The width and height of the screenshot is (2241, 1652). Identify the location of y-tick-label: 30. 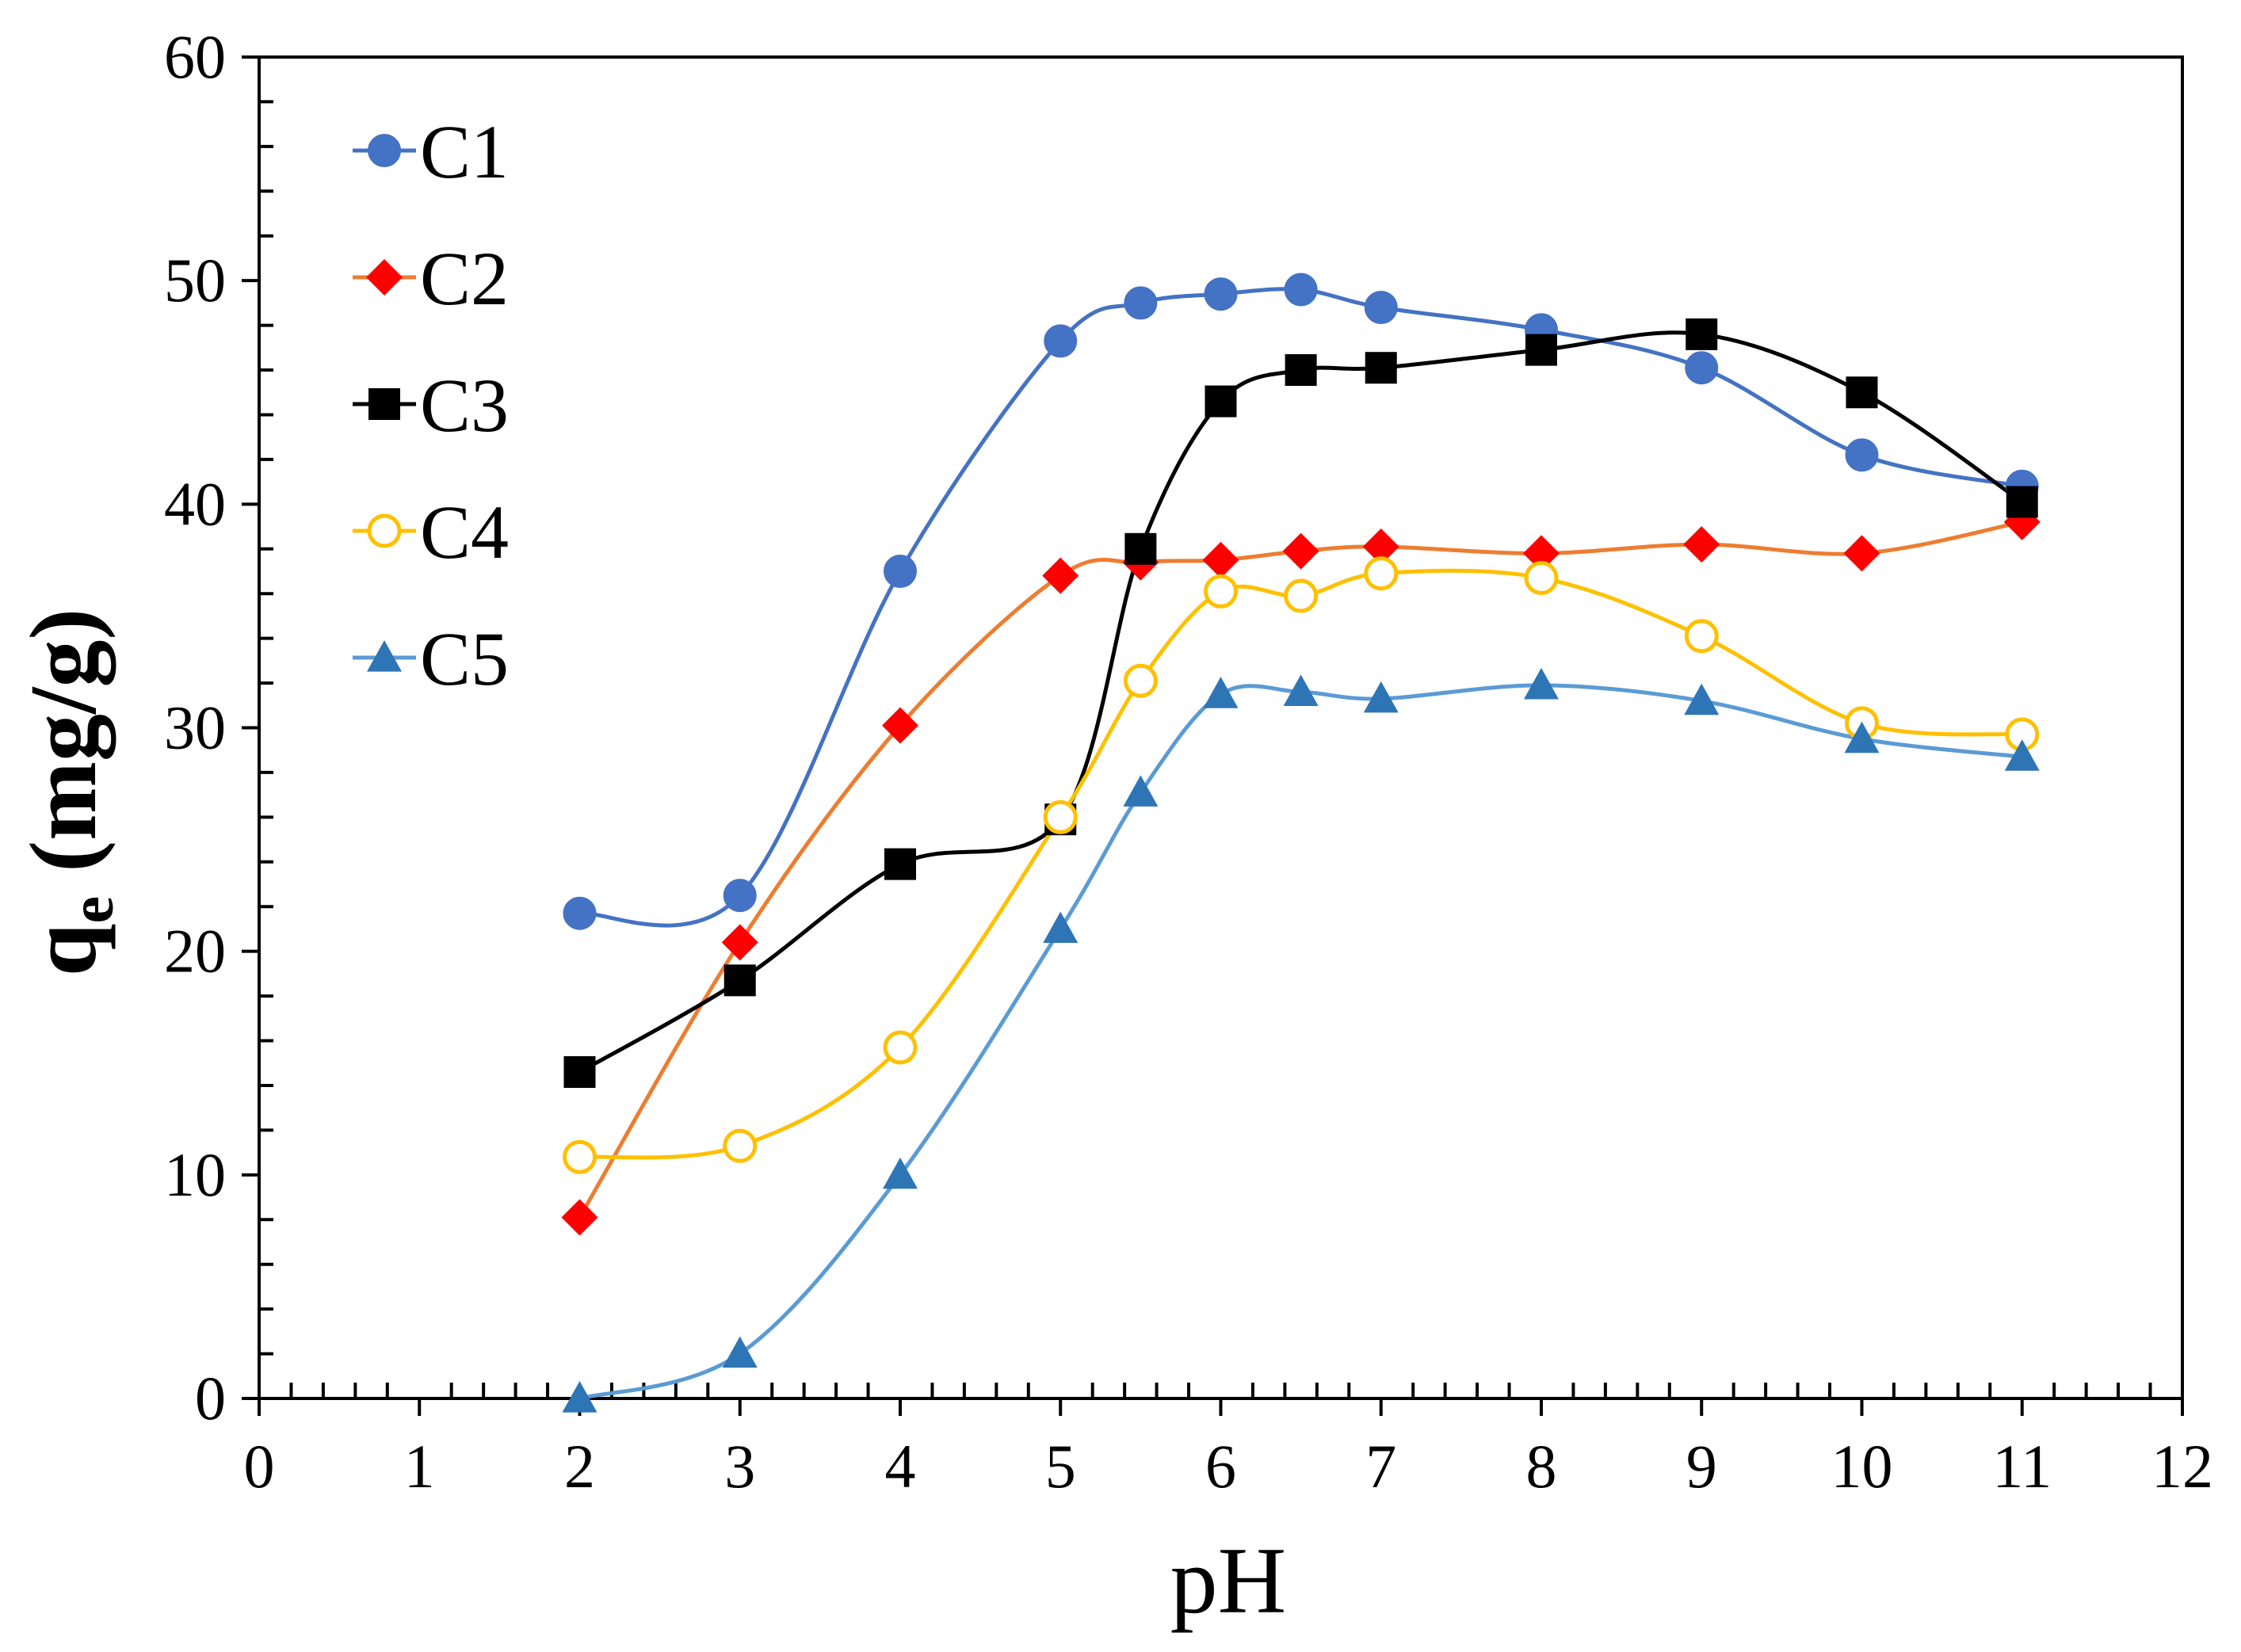
(195, 727).